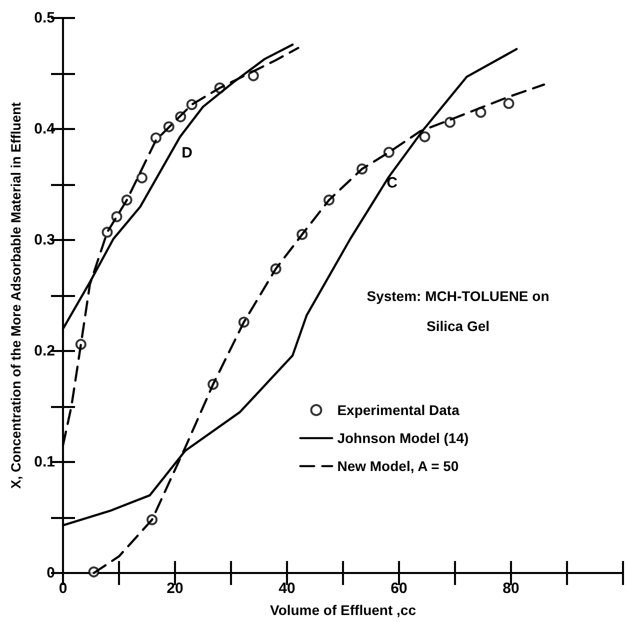  I want to click on x-tick-label: 80, so click(511, 588).